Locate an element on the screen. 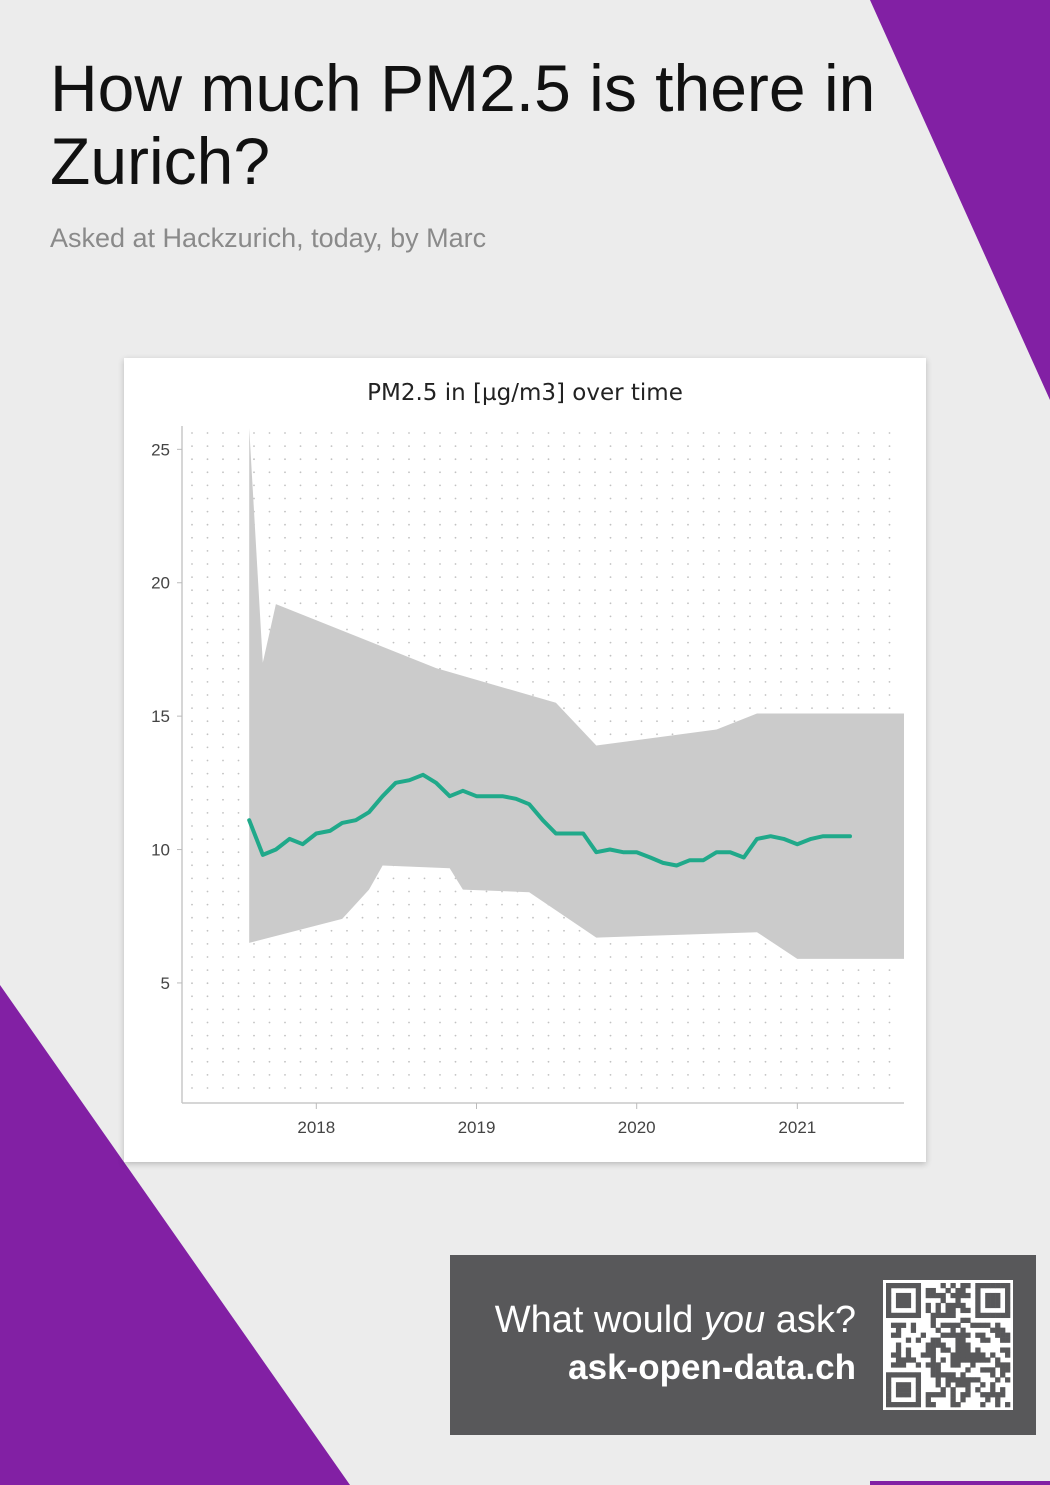 Image resolution: width=1050 pixels, height=1485 pixels. y-tick-label: 5 is located at coordinates (165, 983).